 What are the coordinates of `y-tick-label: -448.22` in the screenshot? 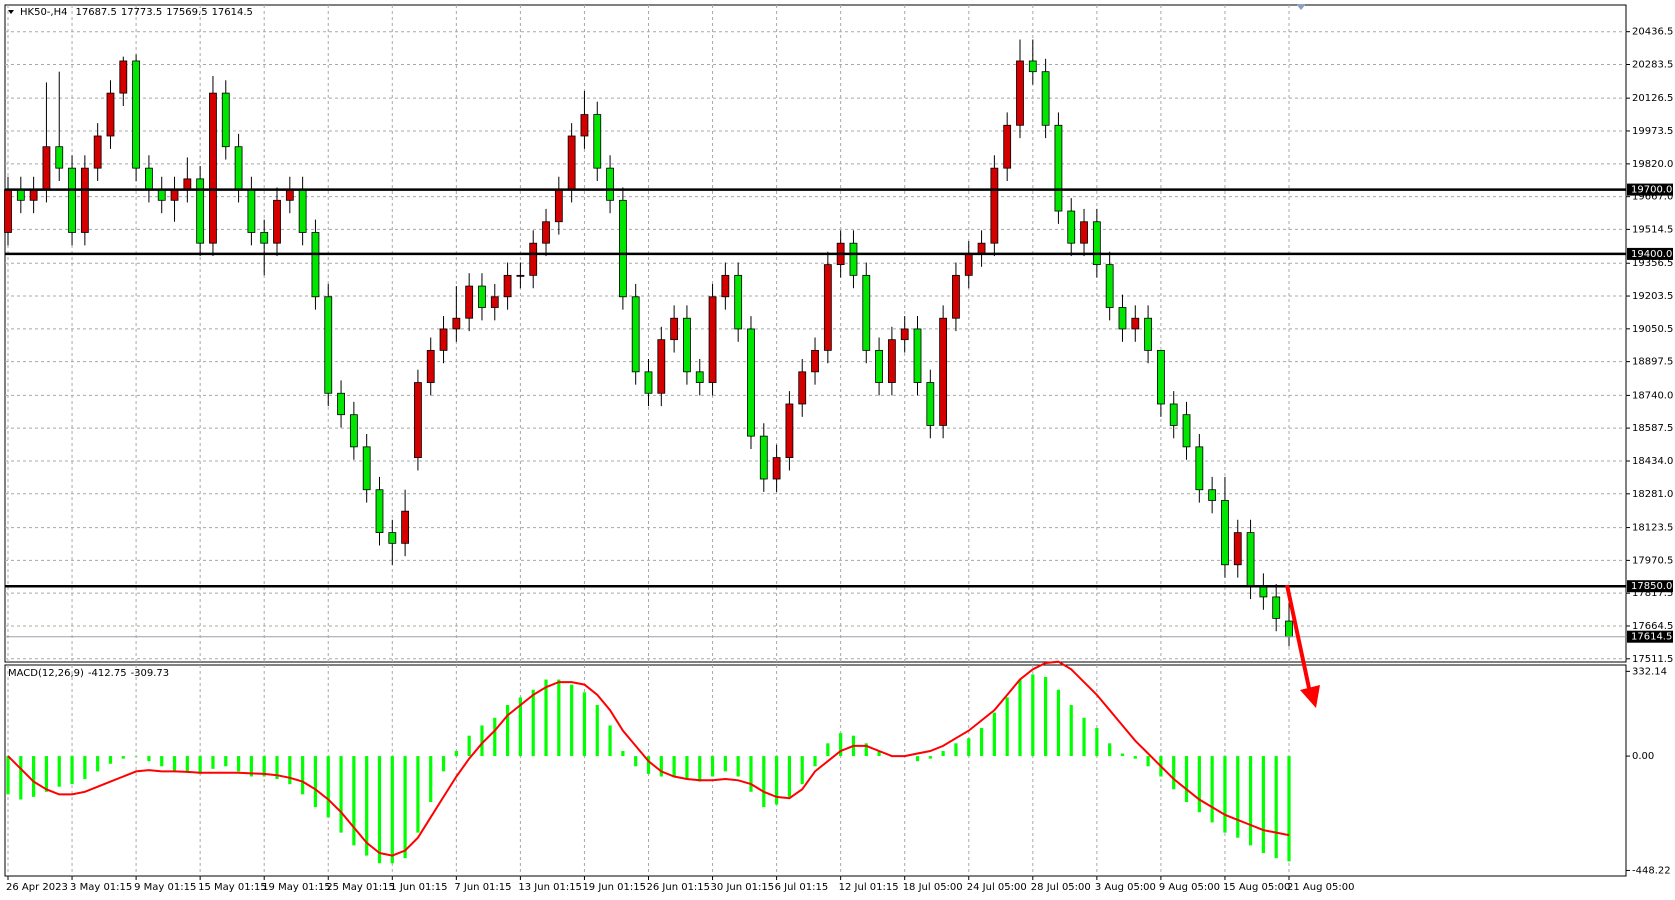 It's located at (1651, 870).